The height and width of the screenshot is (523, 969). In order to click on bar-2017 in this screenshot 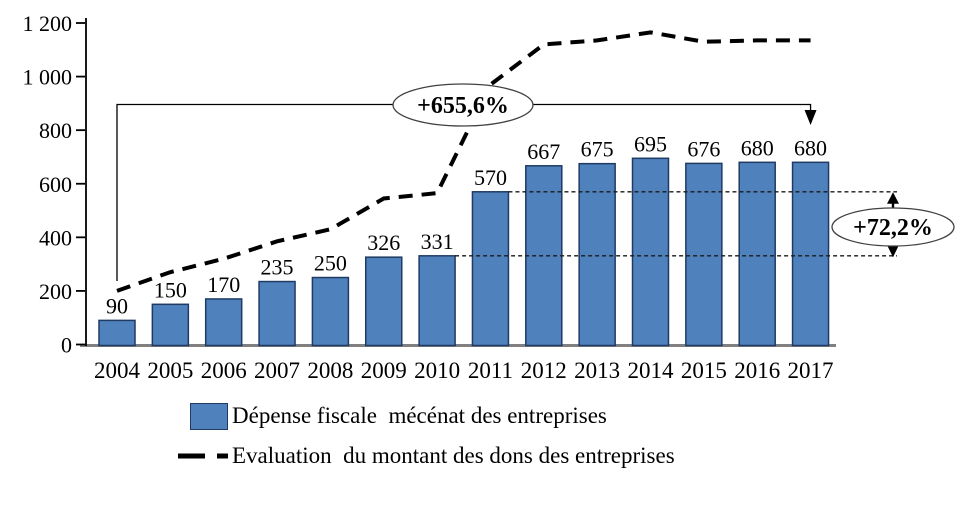, I will do `click(810, 254)`.